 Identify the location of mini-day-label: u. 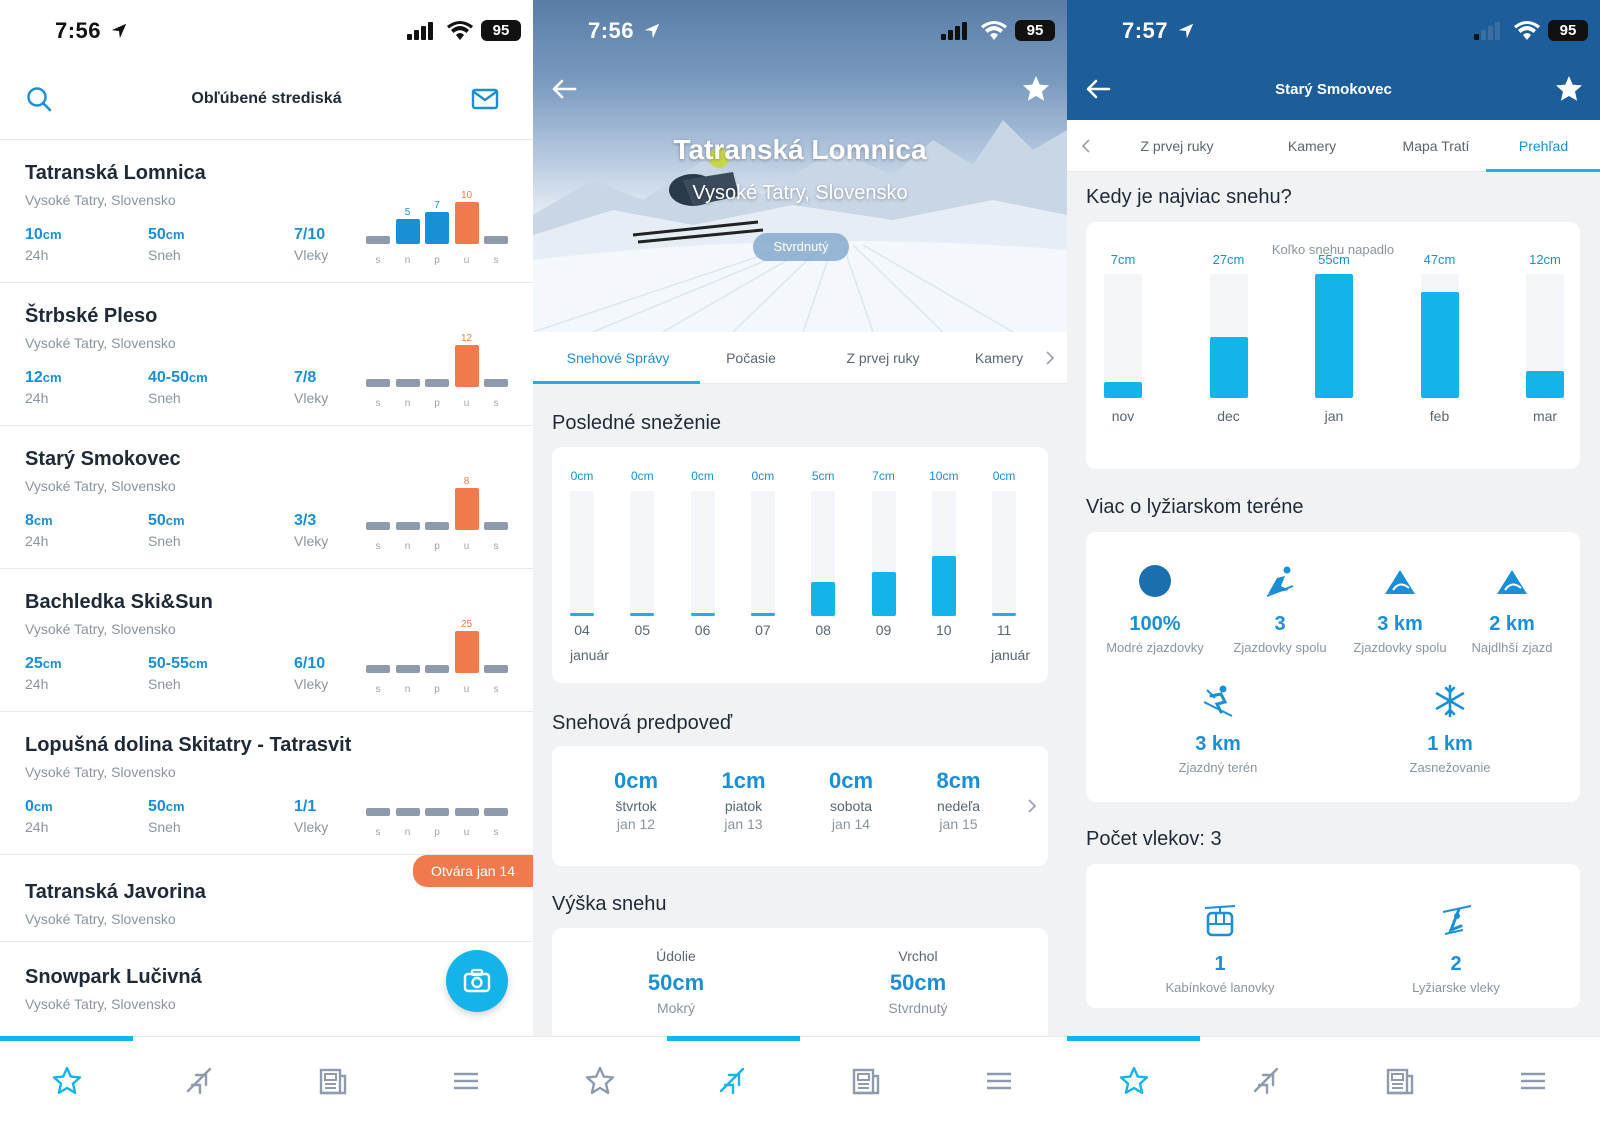
(466, 689).